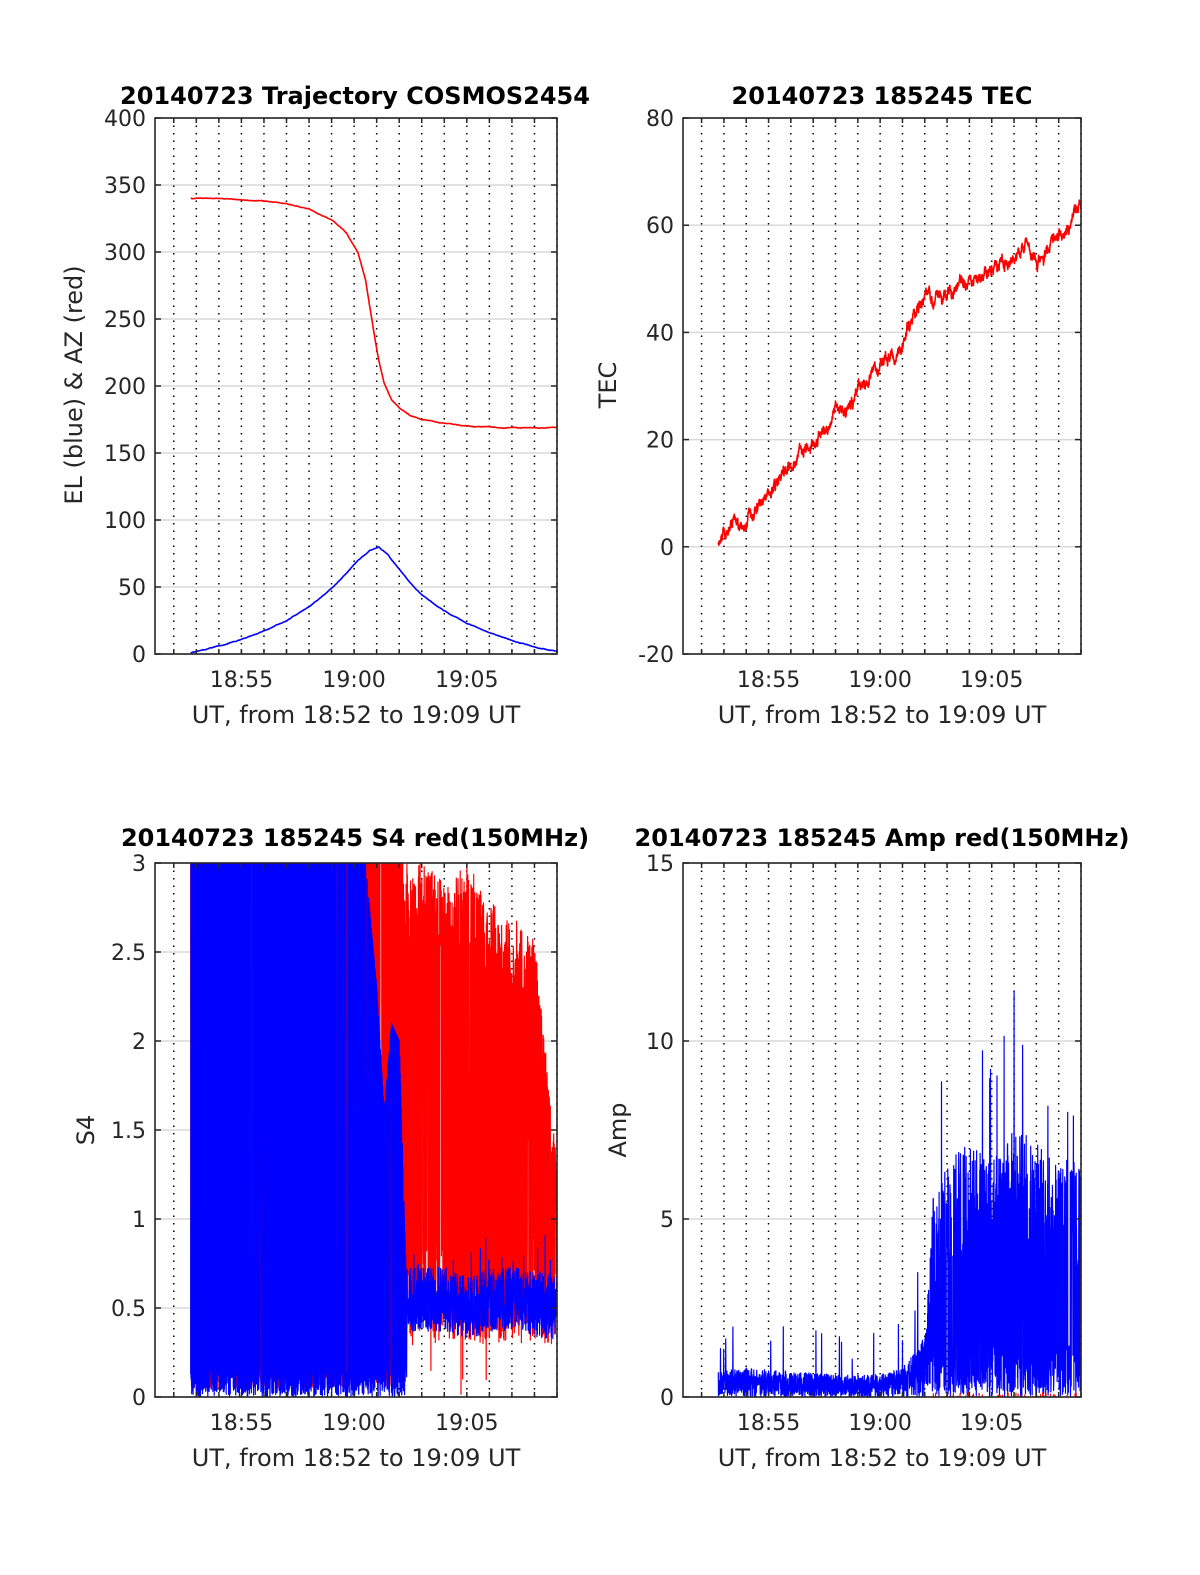 The width and height of the screenshot is (1200, 1575). I want to click on y-tick-label: 20, so click(660, 441).